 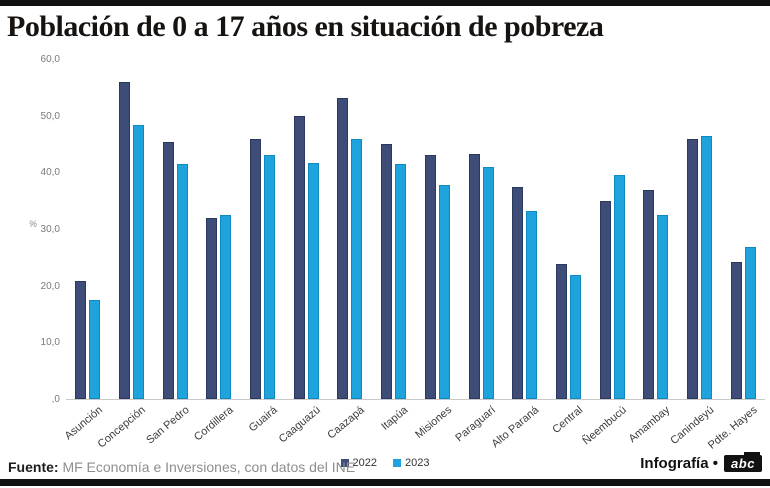 What do you see at coordinates (83, 423) in the screenshot?
I see `x-category-label: Asunción` at bounding box center [83, 423].